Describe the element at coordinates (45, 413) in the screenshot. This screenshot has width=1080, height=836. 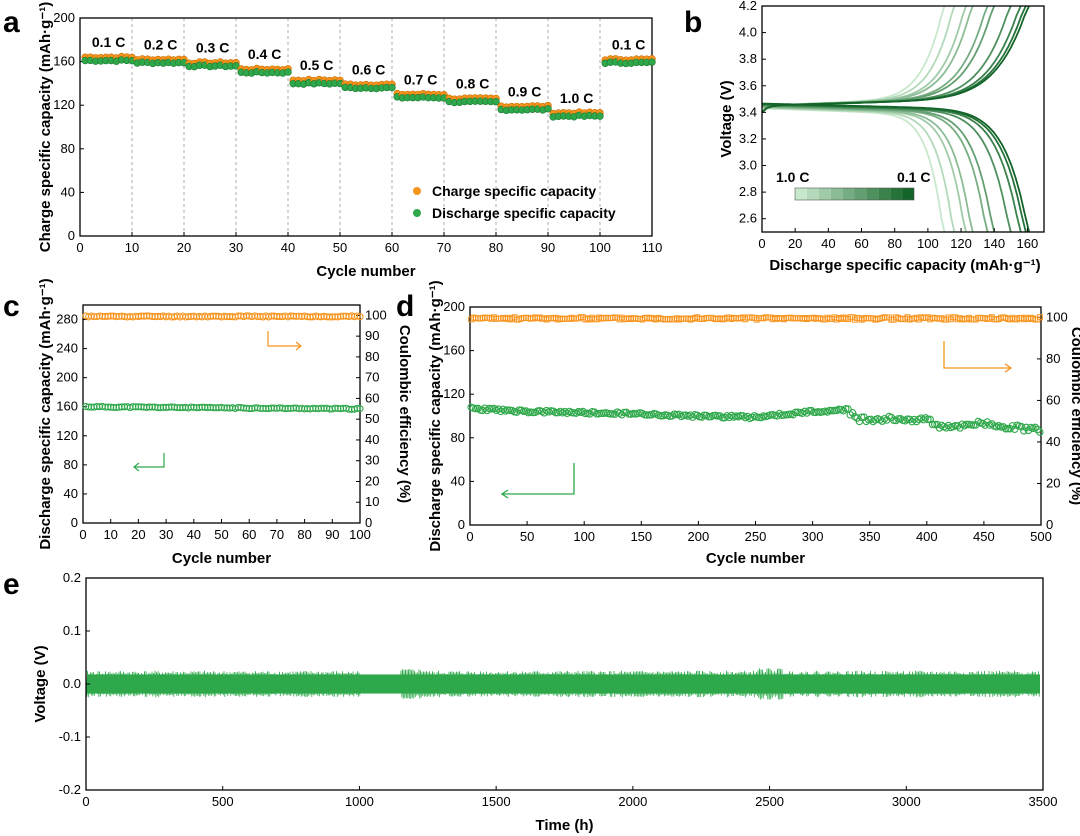
I see `panel-c-y-axis-title: Discharge specific capacity (mAh·g⁻¹)` at that location.